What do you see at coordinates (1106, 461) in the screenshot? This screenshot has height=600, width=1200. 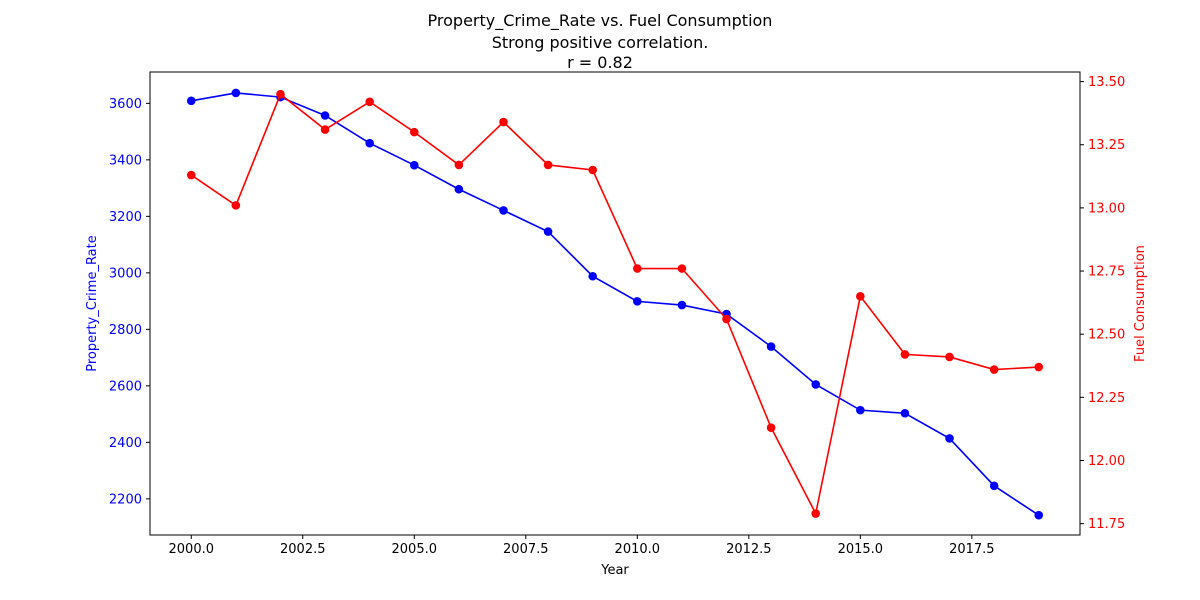 I see `right-y-tick-label: 12.00` at bounding box center [1106, 461].